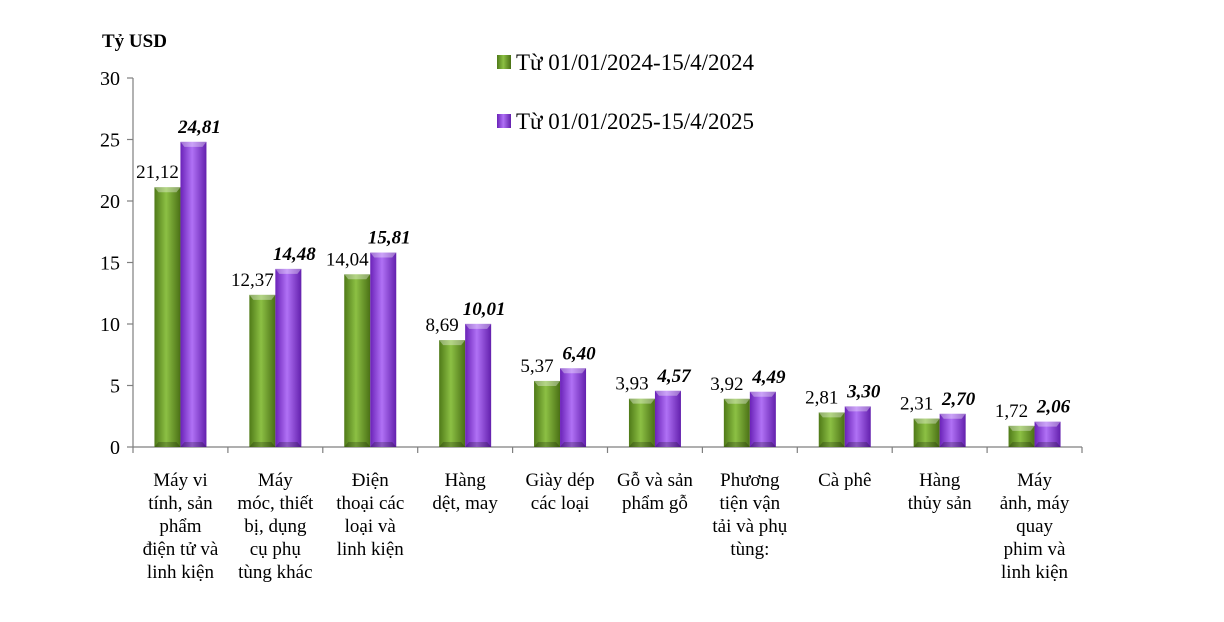  I want to click on category-label: Giày dép, so click(559, 480).